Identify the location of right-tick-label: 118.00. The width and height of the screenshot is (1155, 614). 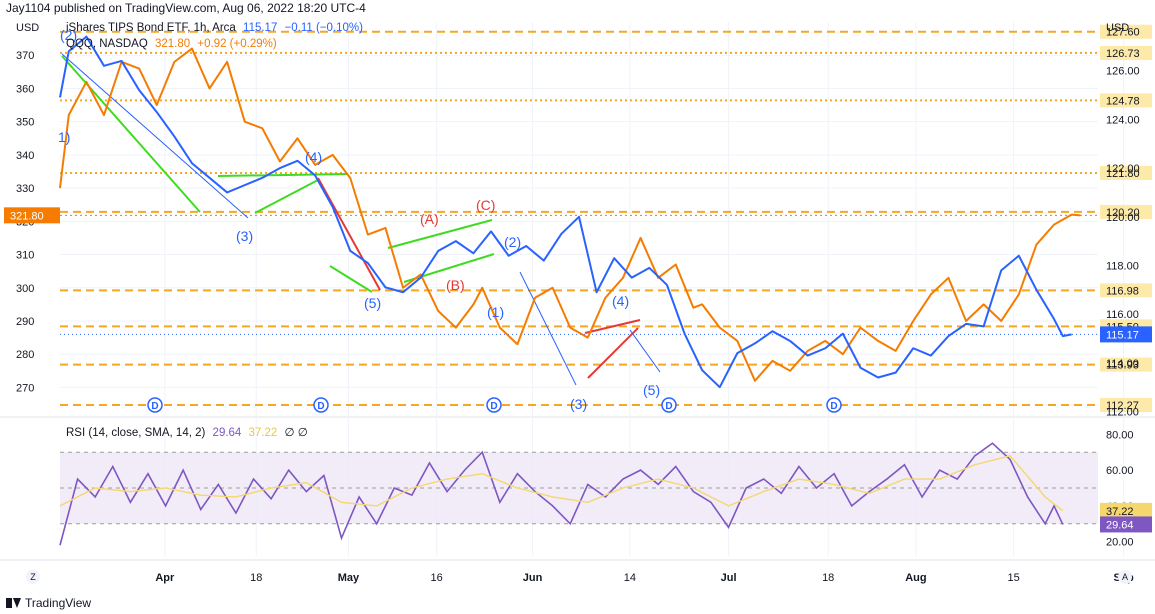
(1122, 266).